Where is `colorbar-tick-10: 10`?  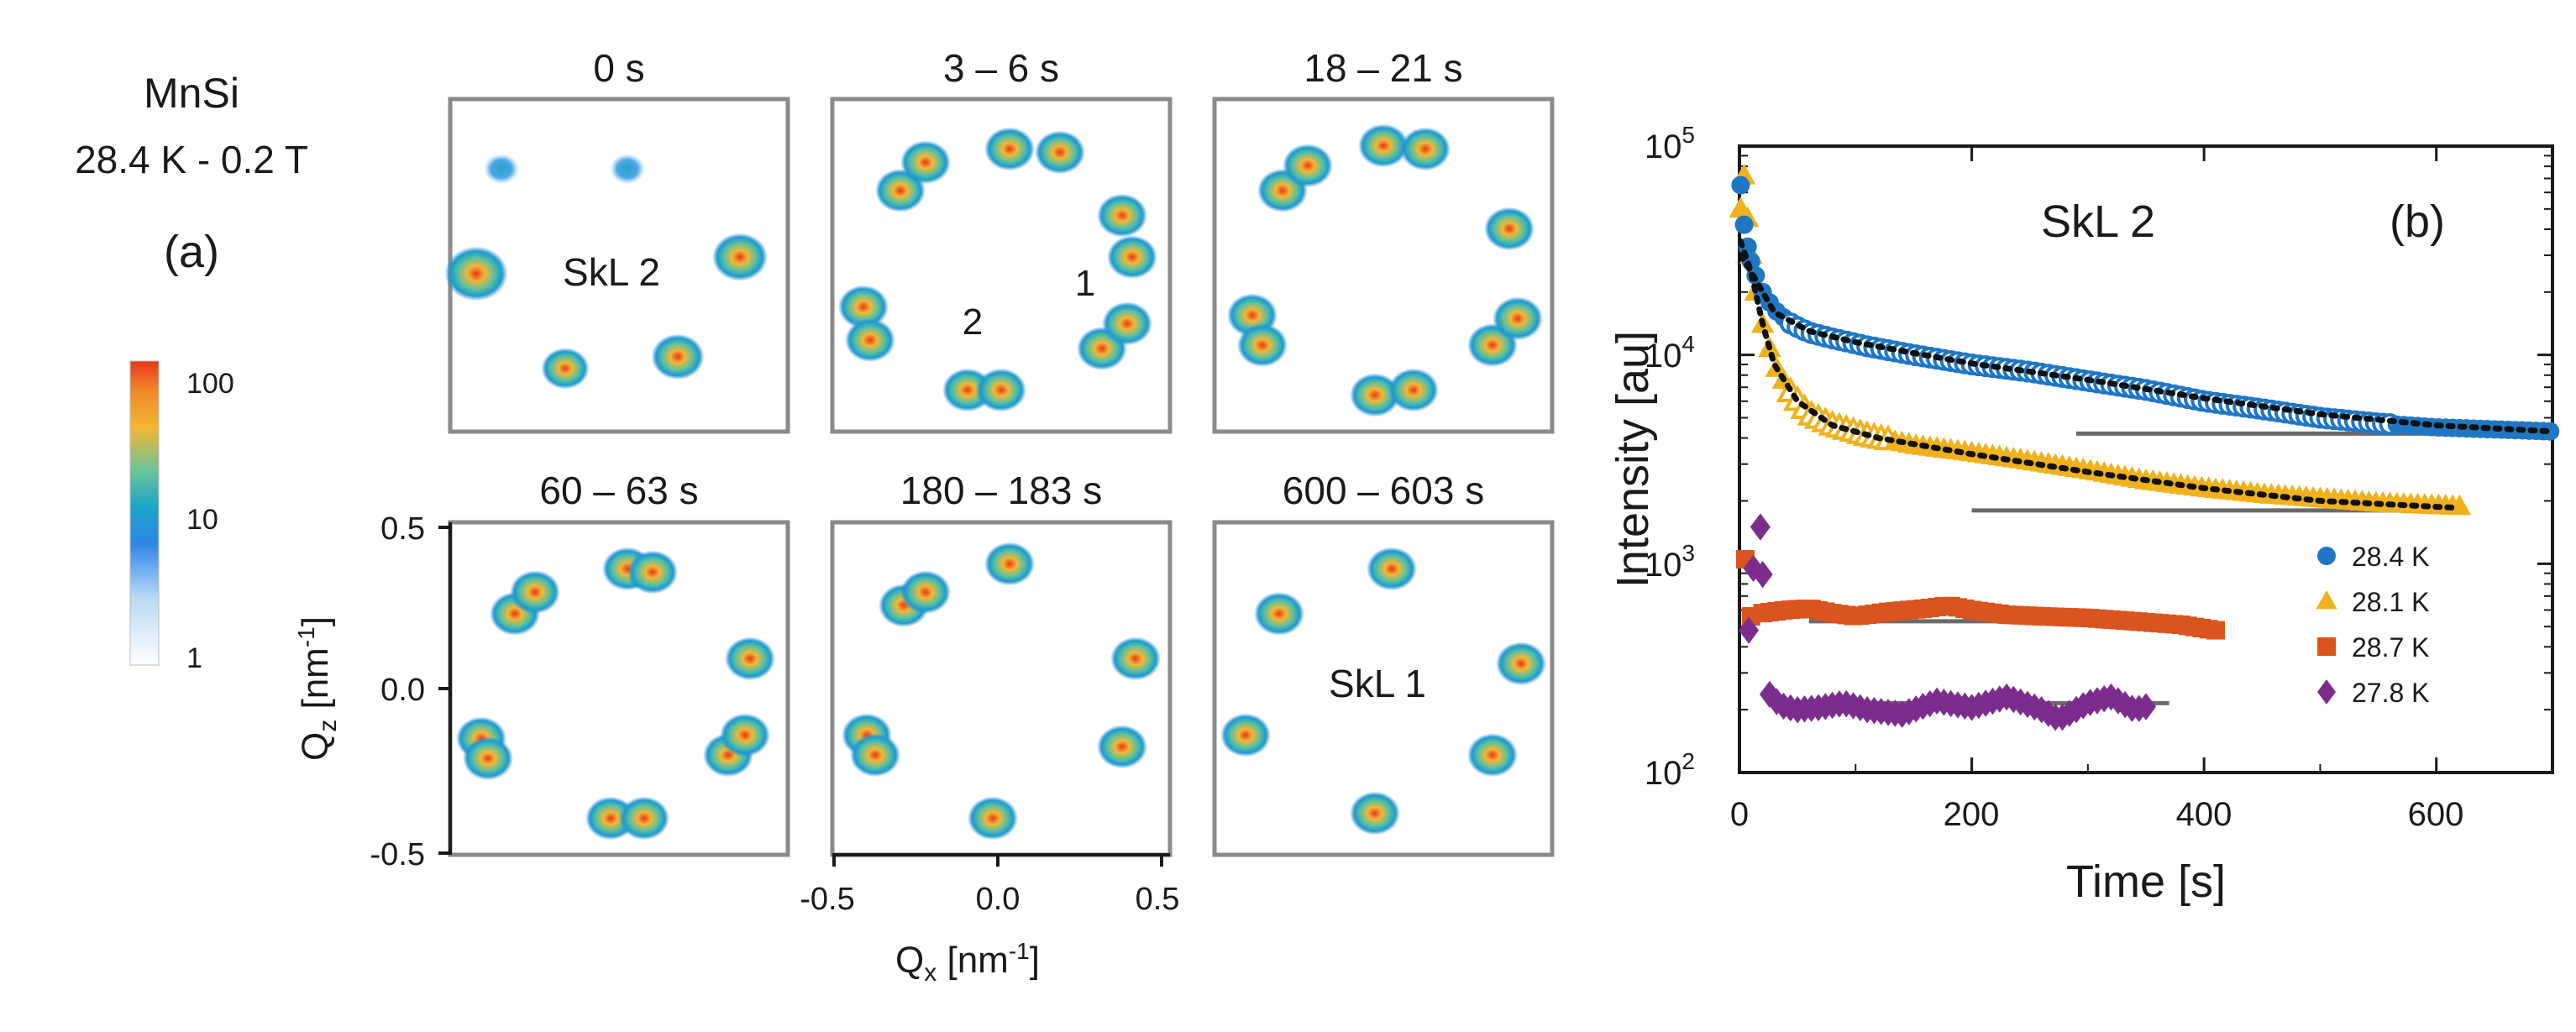
colorbar-tick-10: 10 is located at coordinates (202, 520).